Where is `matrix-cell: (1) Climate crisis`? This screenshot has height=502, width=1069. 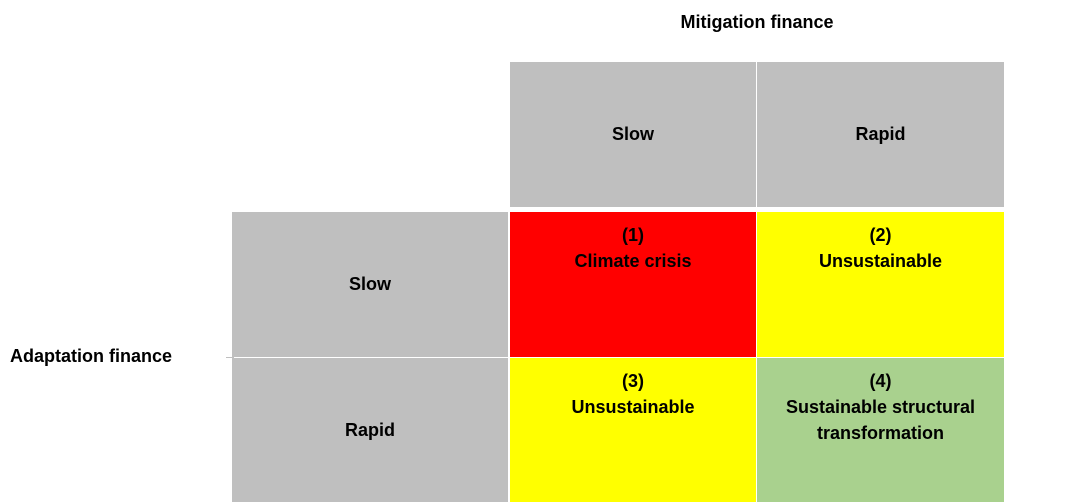
matrix-cell: (1) Climate crisis is located at coordinates (633, 284).